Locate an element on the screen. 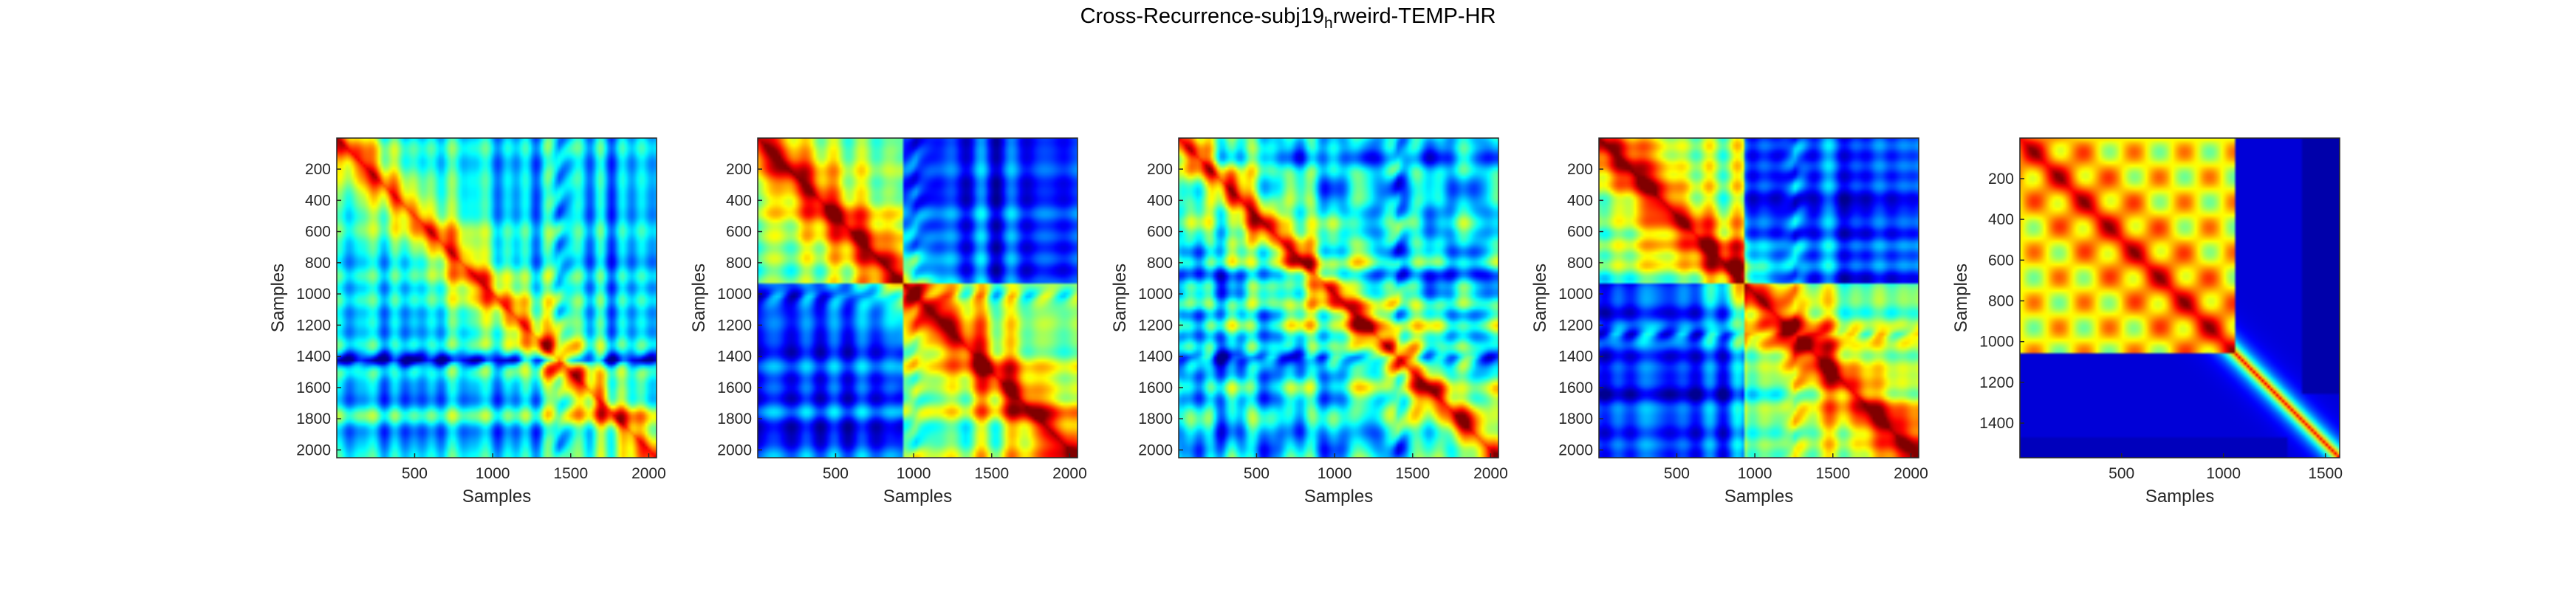 The image size is (2576, 615). figure-title: Cross-Recurrence-subj19hrweird-TEMP-HR is located at coordinates (1288, 18).